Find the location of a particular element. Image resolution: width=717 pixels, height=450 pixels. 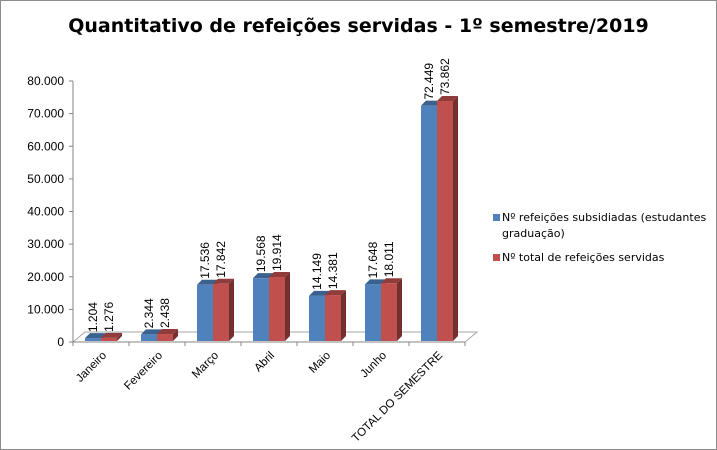

data-label: 2.438 is located at coordinates (165, 313).